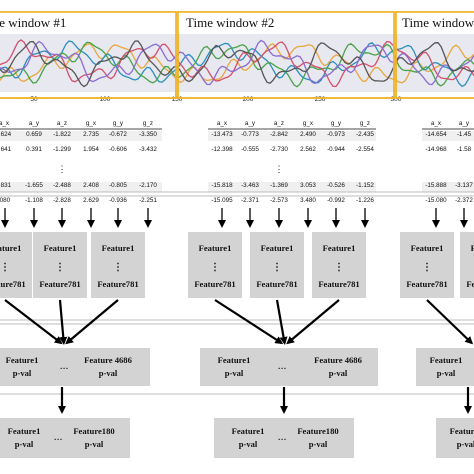 This screenshot has height=474, width=474. I want to click on table-cell: -0.526, so click(336, 185).